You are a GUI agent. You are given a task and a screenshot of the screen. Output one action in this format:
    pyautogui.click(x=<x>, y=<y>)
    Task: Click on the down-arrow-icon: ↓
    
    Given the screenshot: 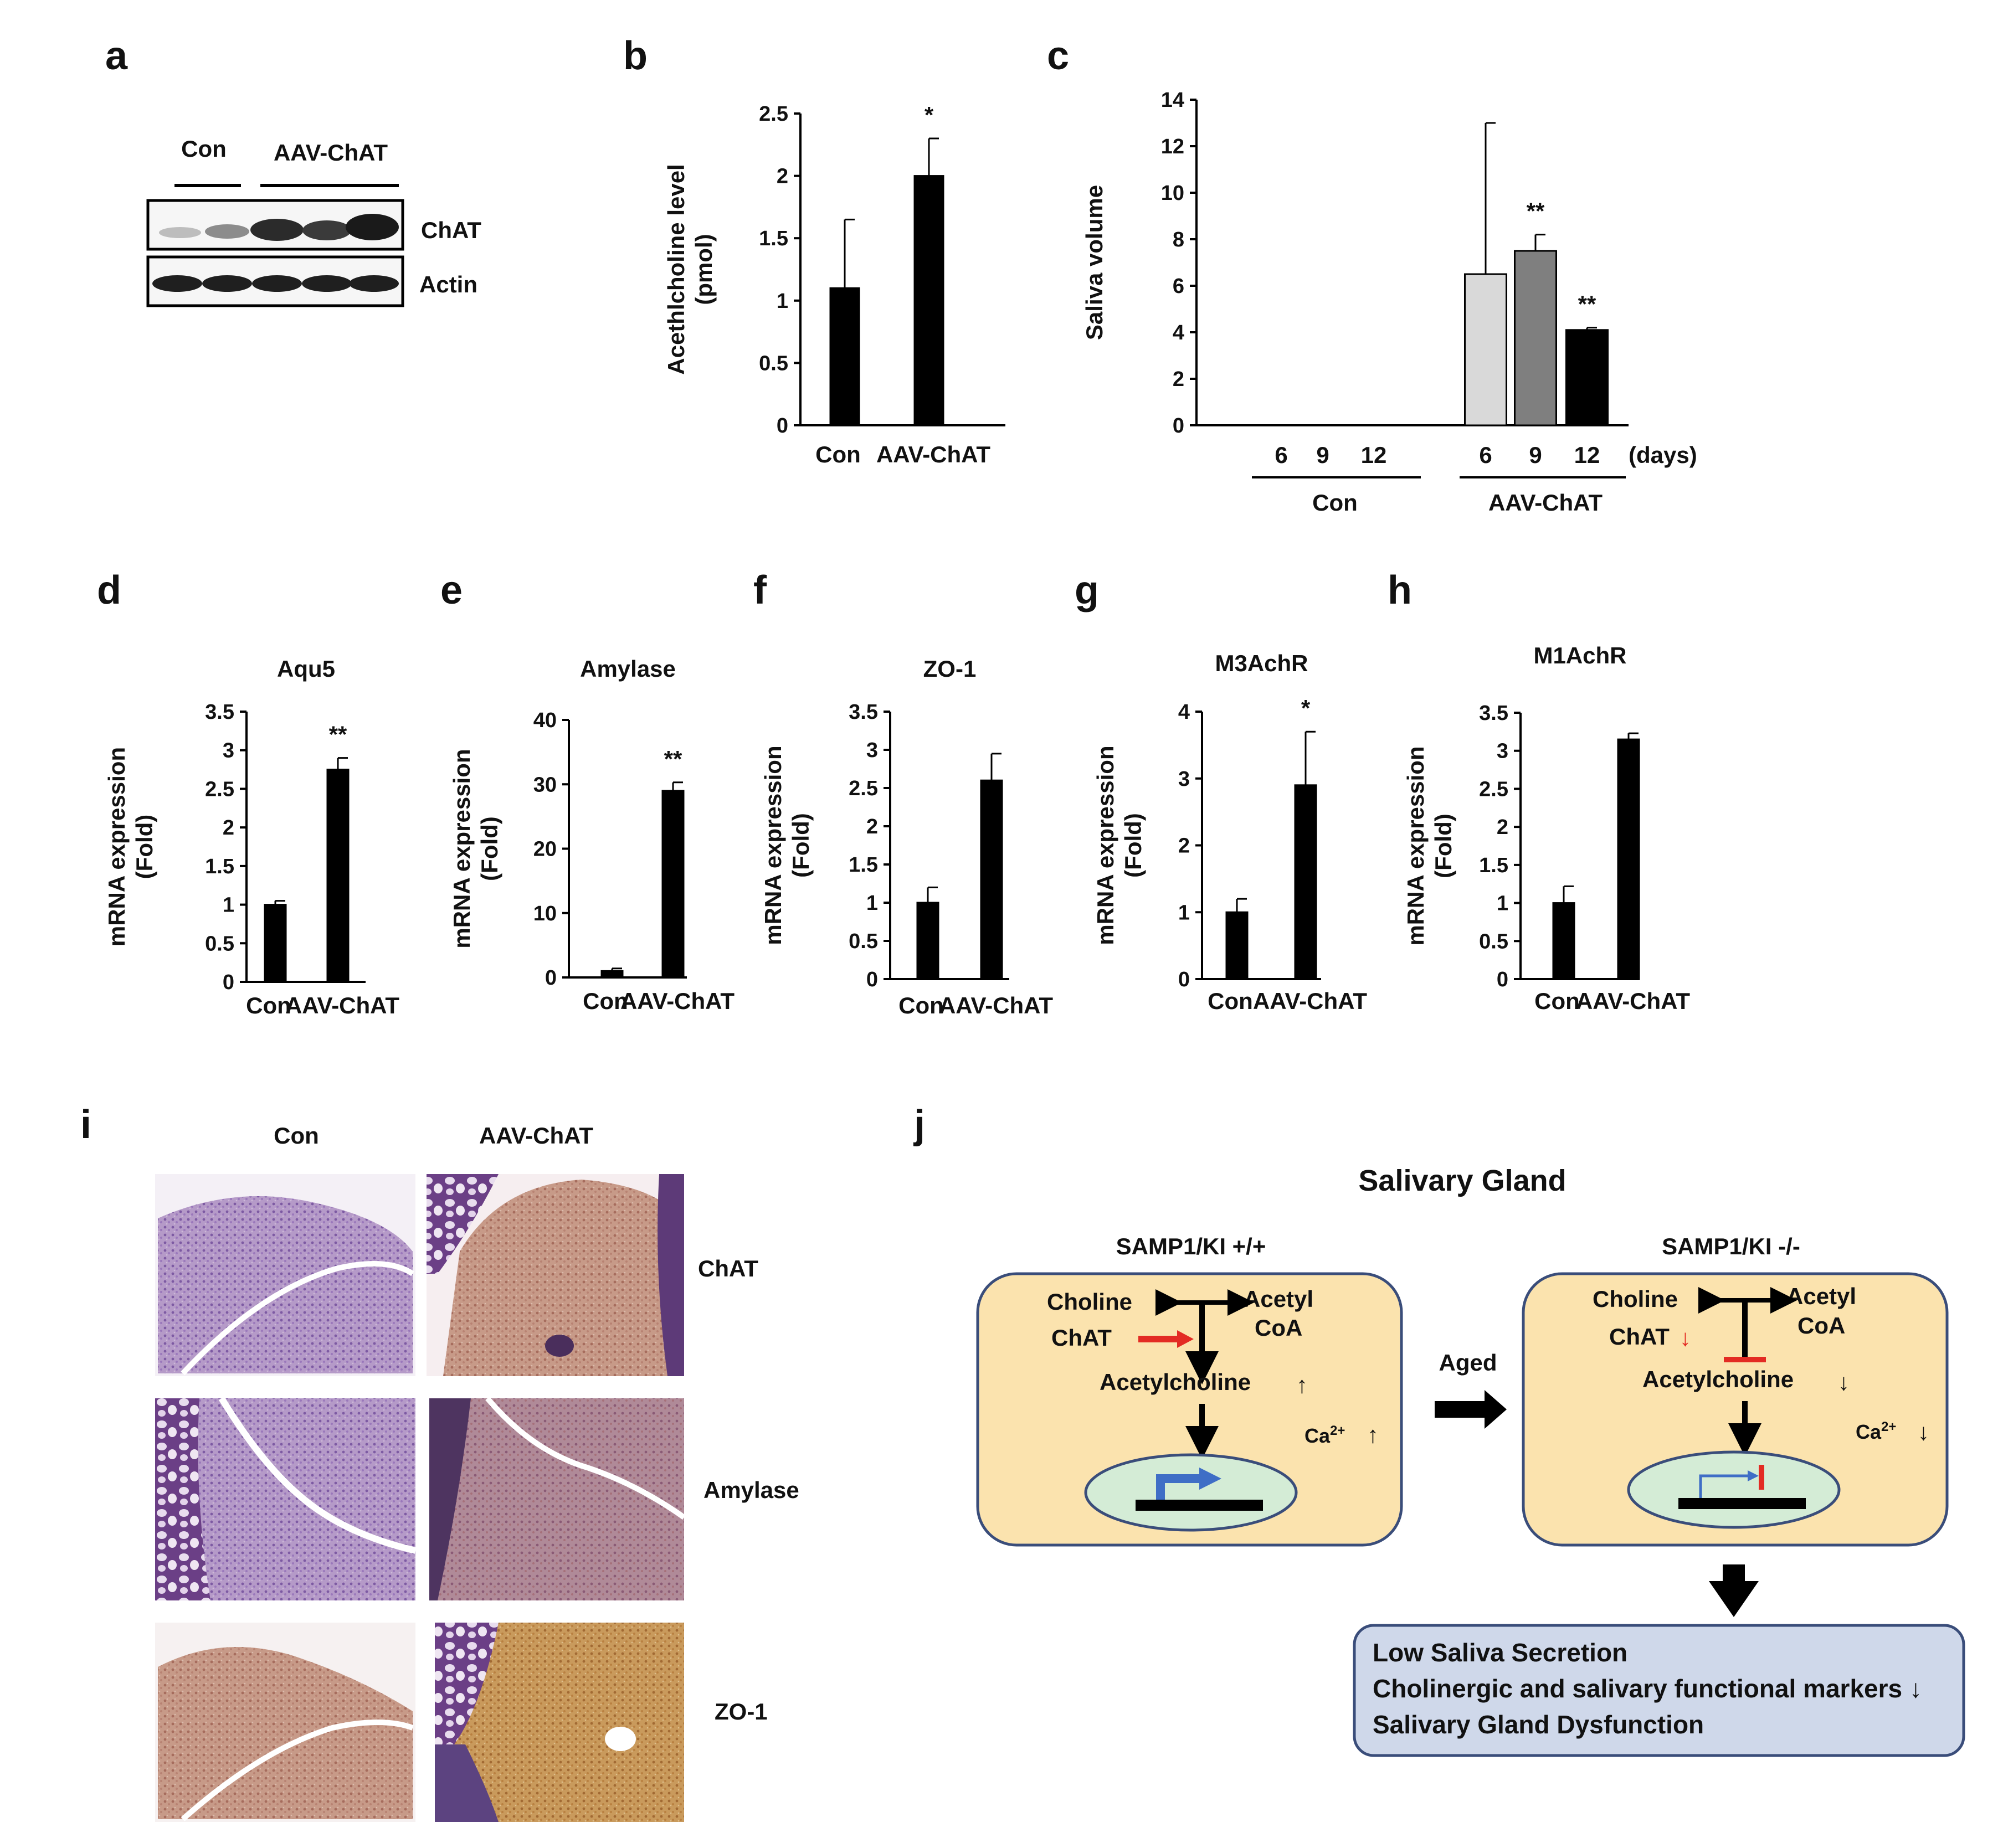 What is the action you would take?
    pyautogui.click(x=1686, y=1338)
    